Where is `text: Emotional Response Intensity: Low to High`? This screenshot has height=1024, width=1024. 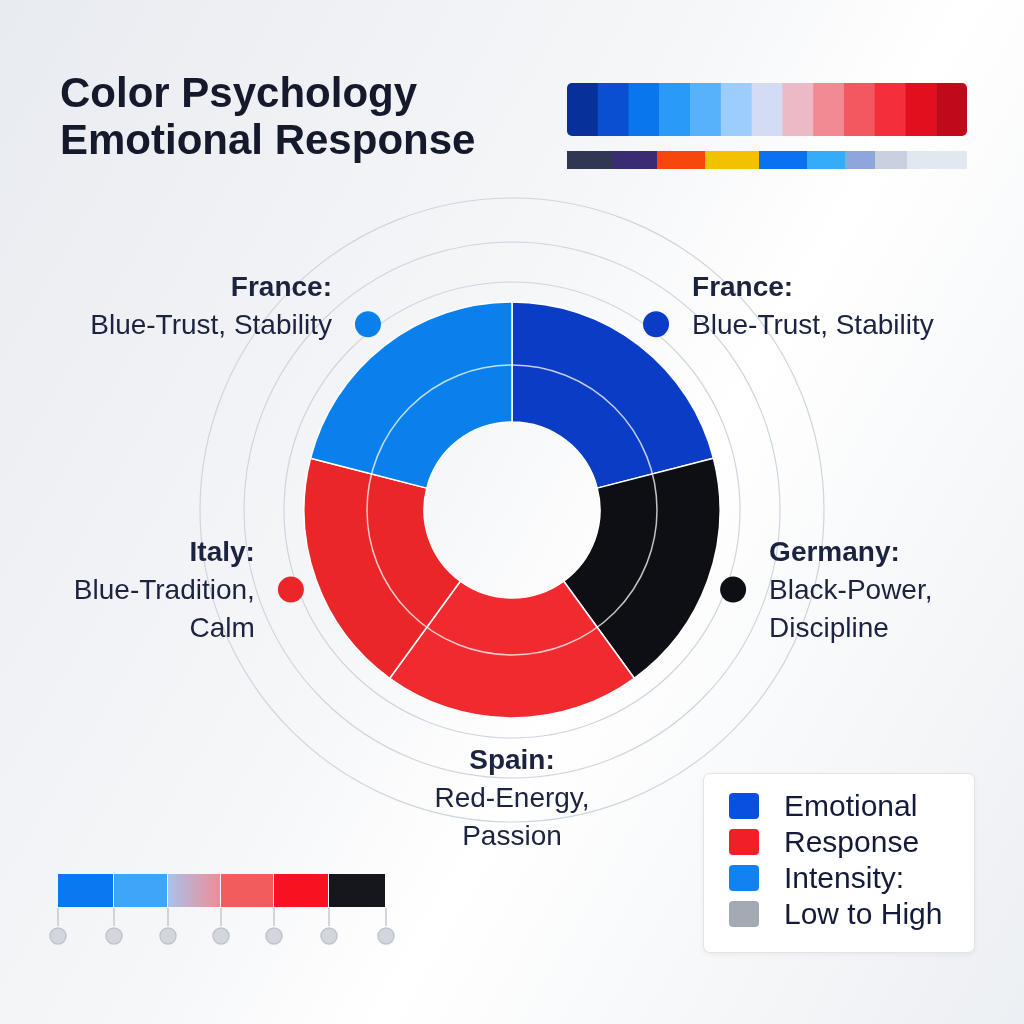 text: Emotional Response Intensity: Low to High is located at coordinates (863, 860).